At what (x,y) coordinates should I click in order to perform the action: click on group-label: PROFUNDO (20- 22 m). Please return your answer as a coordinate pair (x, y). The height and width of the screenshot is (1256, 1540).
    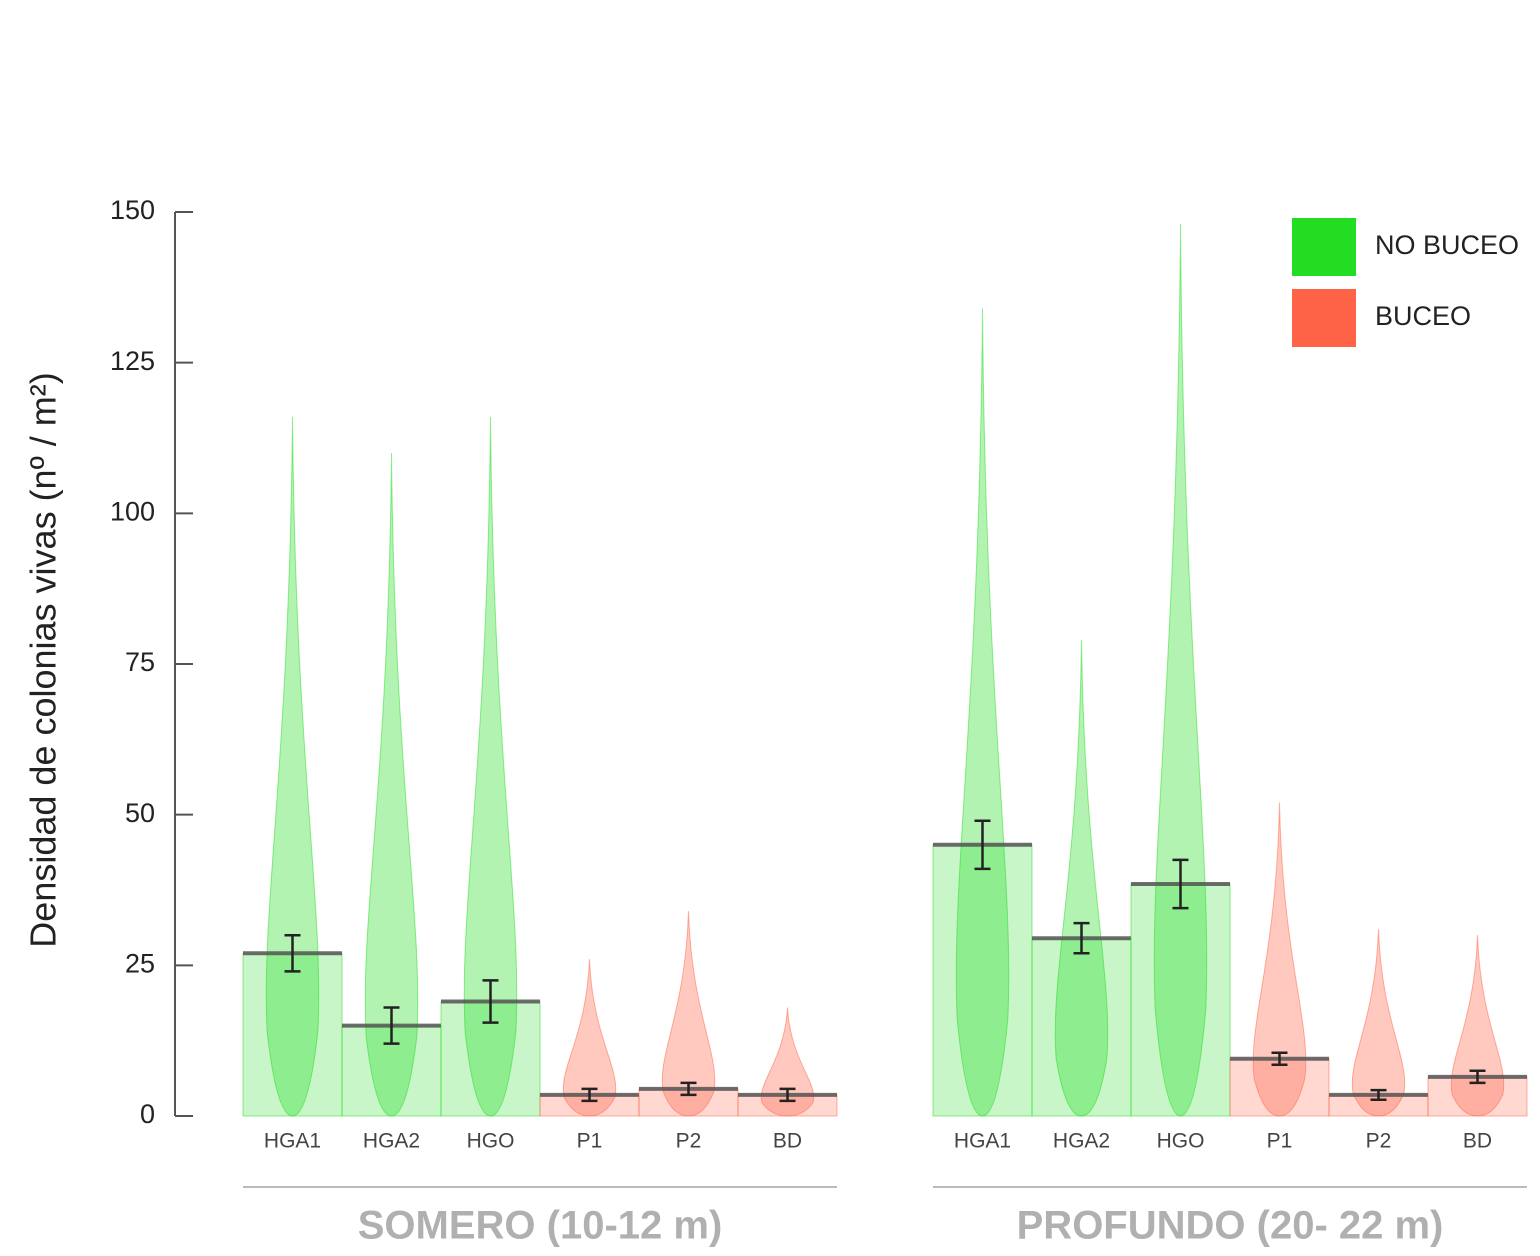
    Looking at the image, I should click on (1230, 1226).